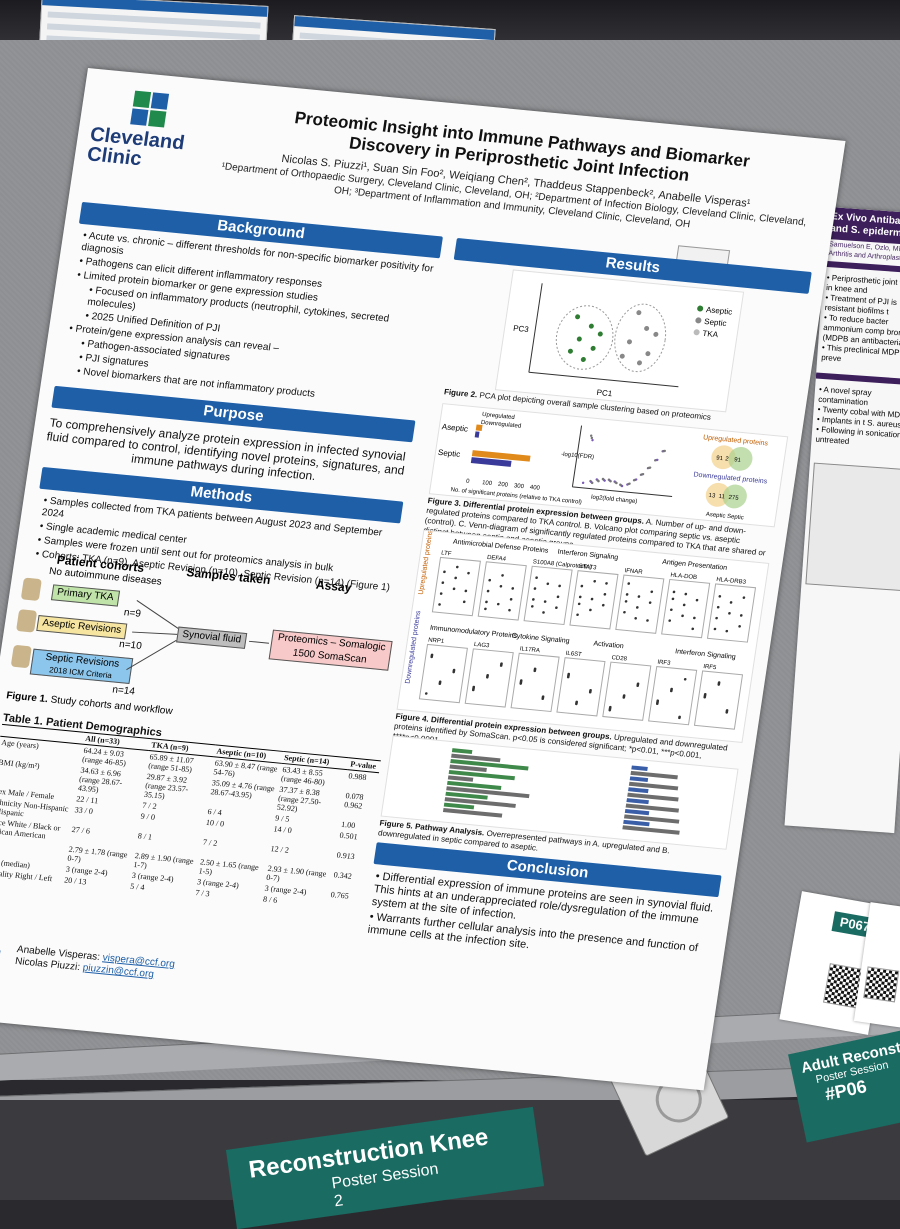 This screenshot has height=1229, width=900. Describe the element at coordinates (738, 460) in the screenshot. I see `venn-up-value: 91` at that location.